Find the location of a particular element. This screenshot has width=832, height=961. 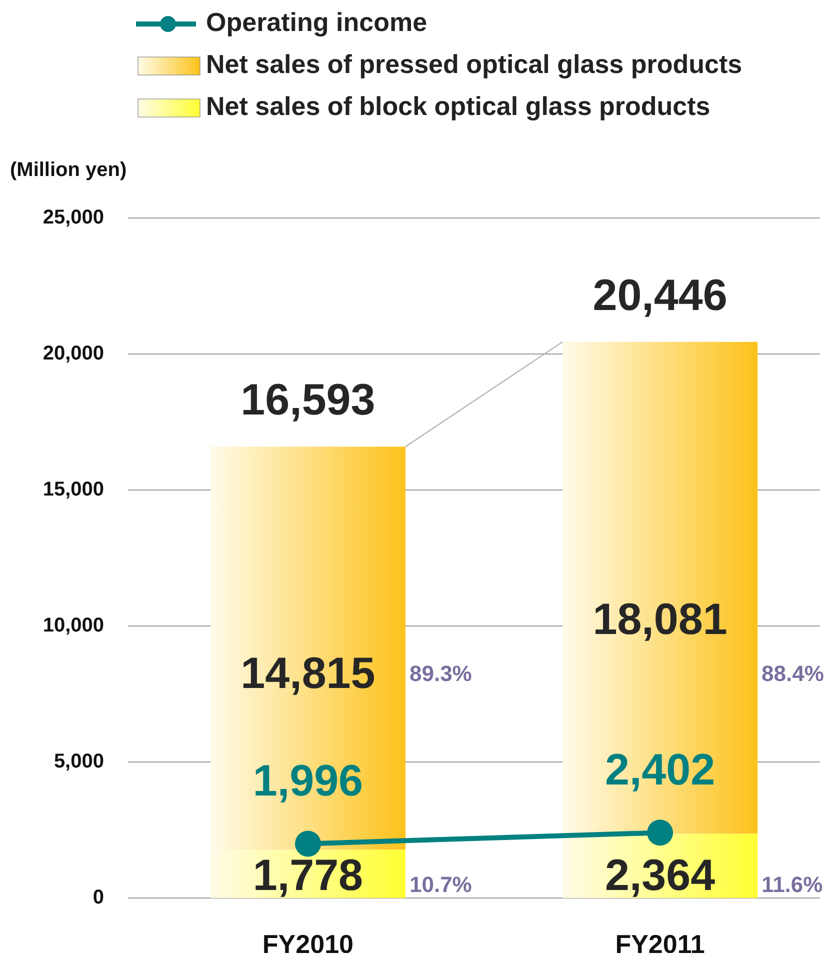

total-label: 16,593 is located at coordinates (308, 400).